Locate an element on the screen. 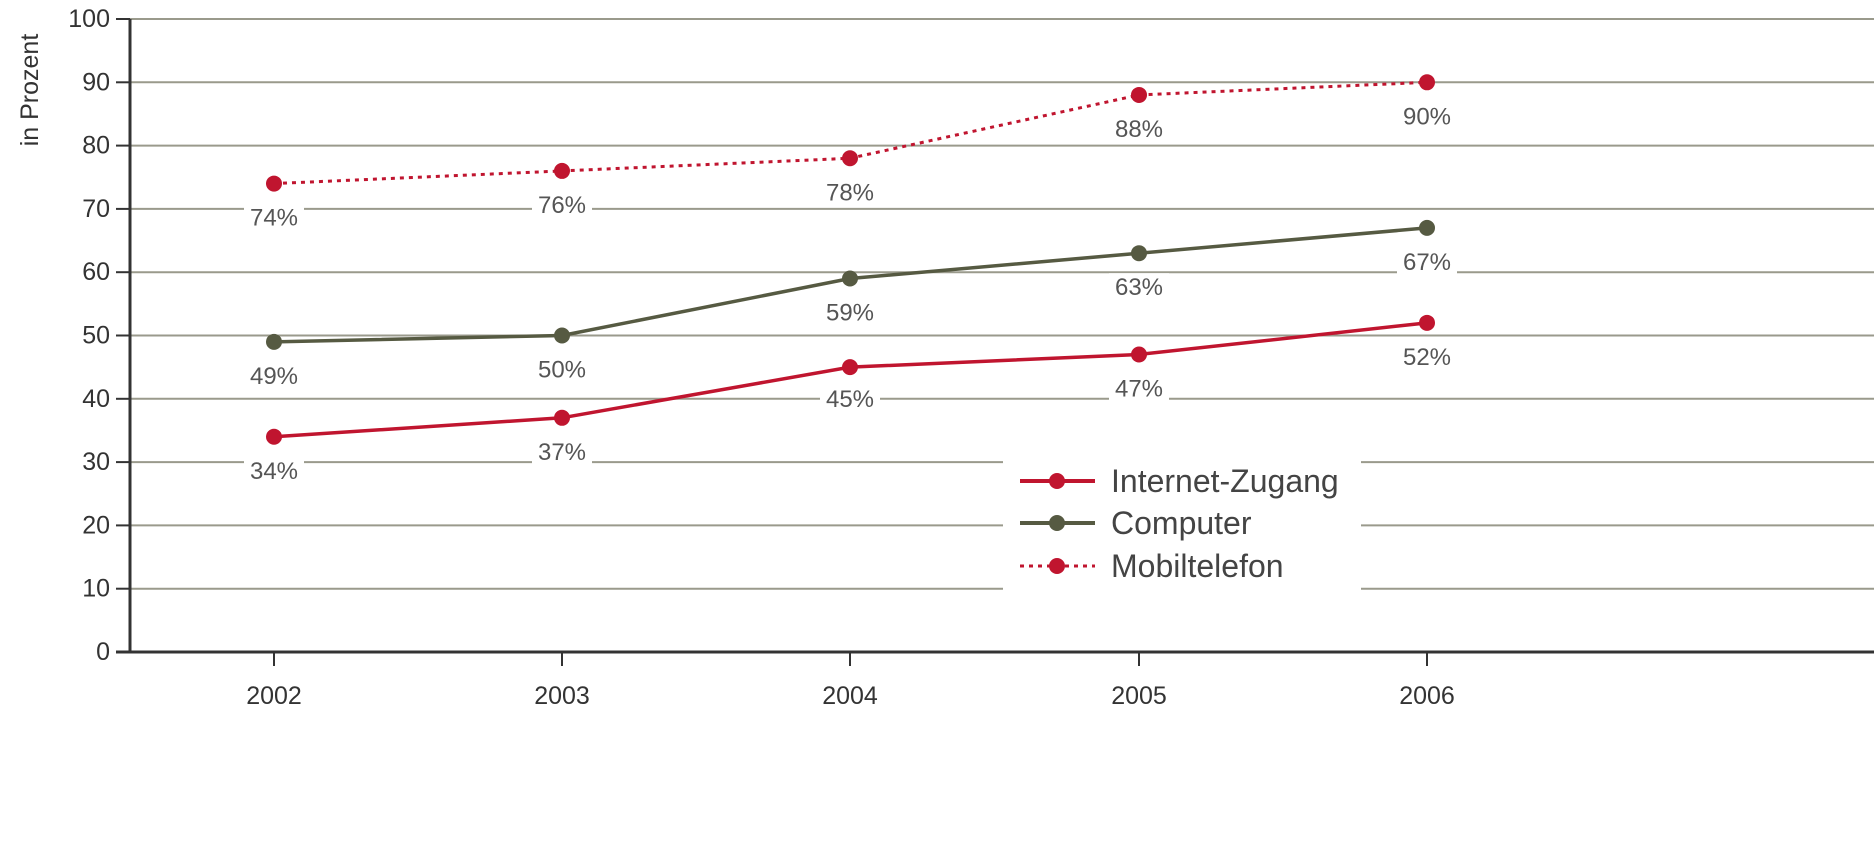 This screenshot has height=844, width=1874. x-tick-label-2004: 2004 is located at coordinates (850, 696).